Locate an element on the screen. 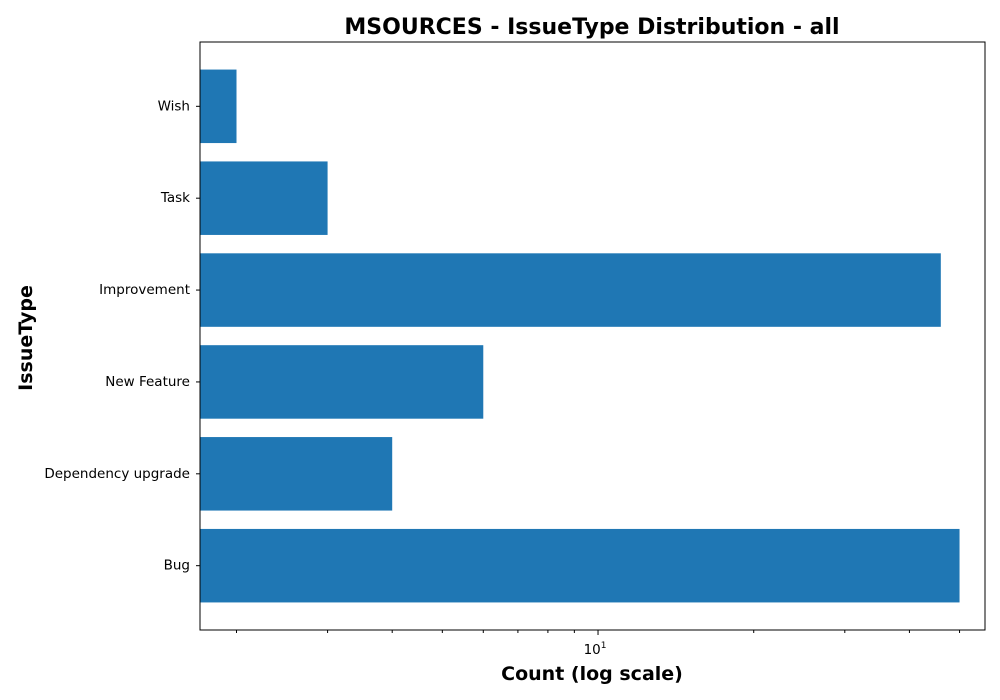 The image size is (1000, 700). x-tick-label-10: 101 is located at coordinates (595, 649).